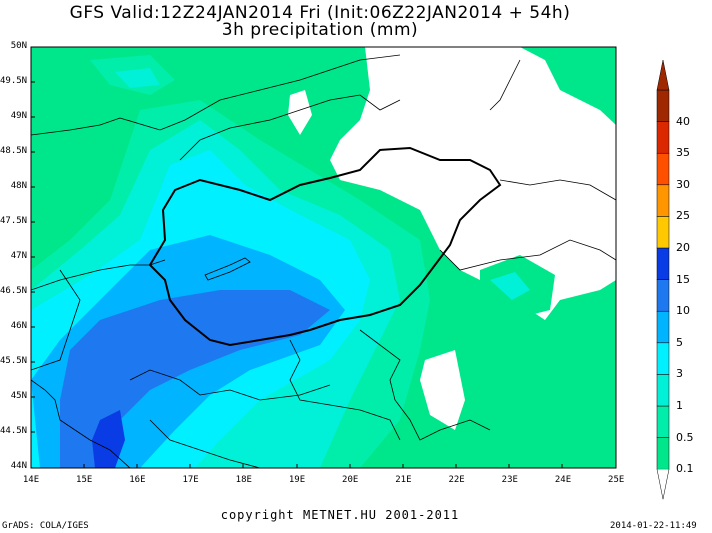  Describe the element at coordinates (563, 480) in the screenshot. I see `longitude-label: 24E` at that location.